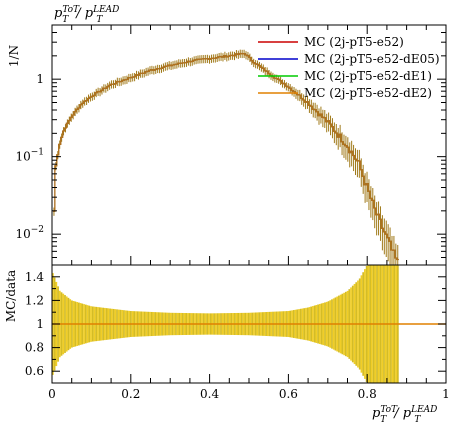 Image resolution: width=461 pixels, height=422 pixels. I want to click on ratio-y-tick-label: 1.2, so click(34, 300).